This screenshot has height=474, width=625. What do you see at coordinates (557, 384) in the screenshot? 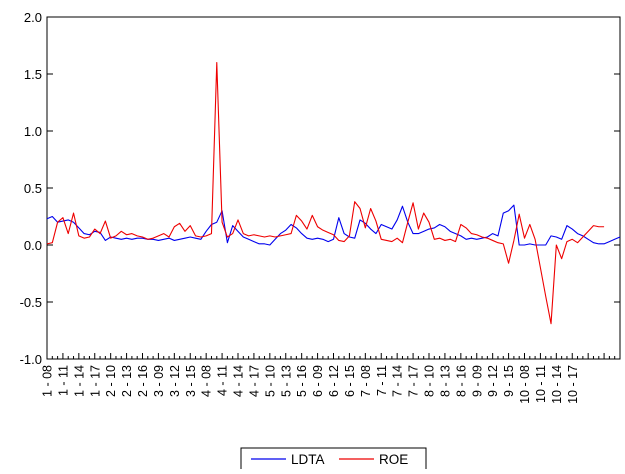
I see `x-tick-label: 10 - 14` at bounding box center [557, 384].